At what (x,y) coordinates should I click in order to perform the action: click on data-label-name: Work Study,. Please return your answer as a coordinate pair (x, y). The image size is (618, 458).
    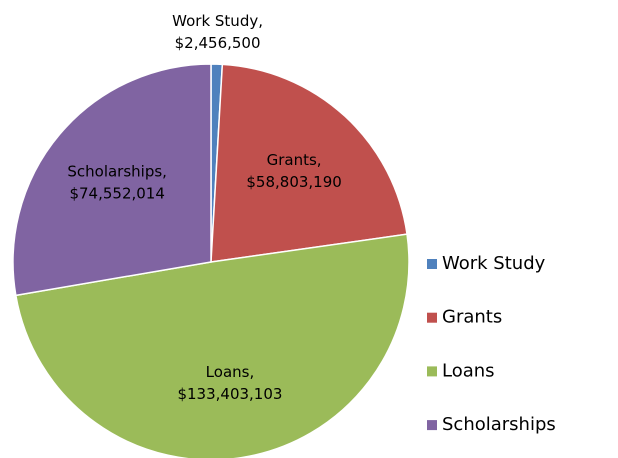
    Looking at the image, I should click on (217, 21).